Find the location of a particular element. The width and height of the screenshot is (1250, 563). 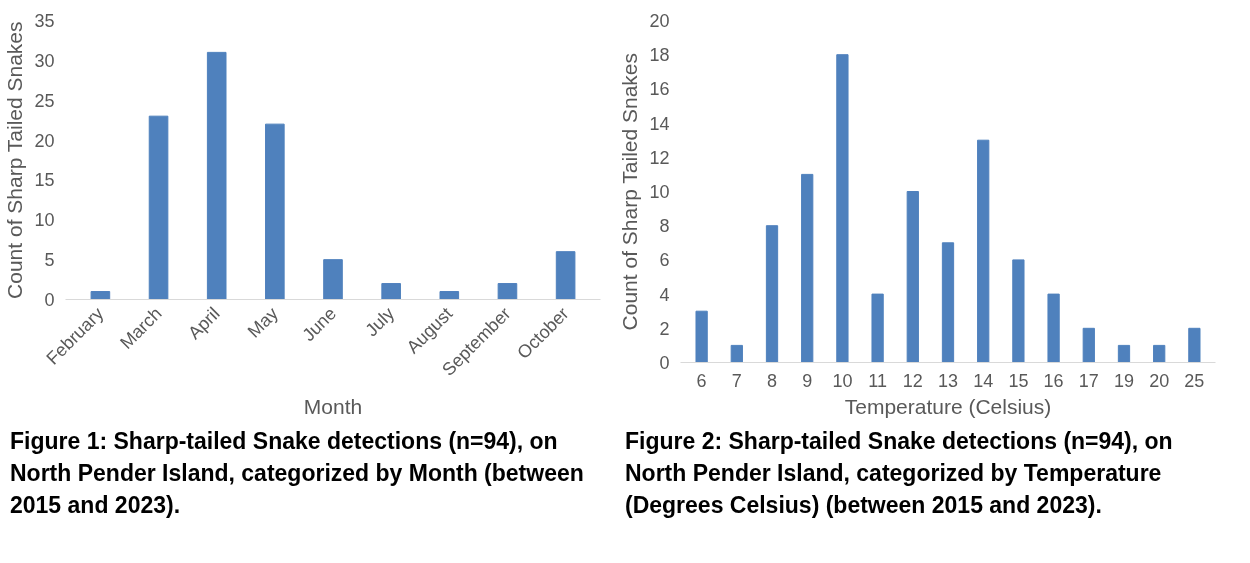

y-tick-label: 2 is located at coordinates (664, 328).